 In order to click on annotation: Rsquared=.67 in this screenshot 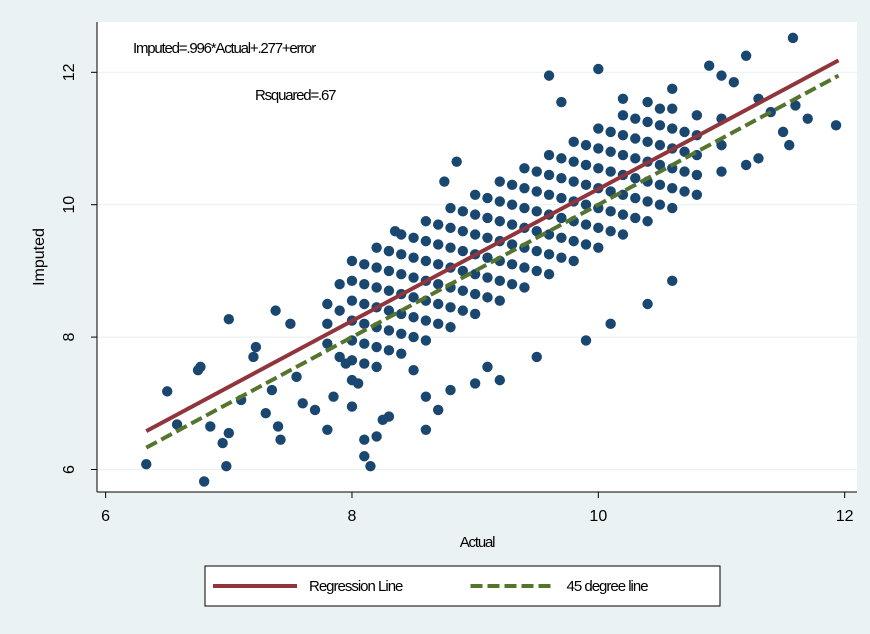, I will do `click(295, 95)`.